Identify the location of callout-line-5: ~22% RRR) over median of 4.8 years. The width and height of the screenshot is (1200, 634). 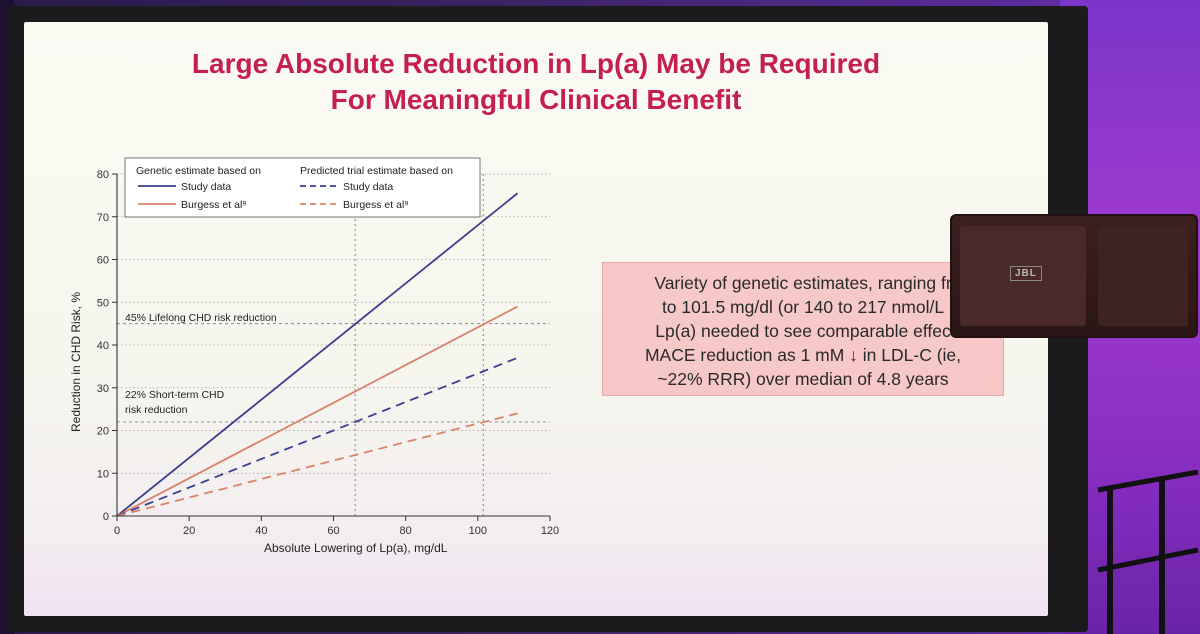
(803, 379).